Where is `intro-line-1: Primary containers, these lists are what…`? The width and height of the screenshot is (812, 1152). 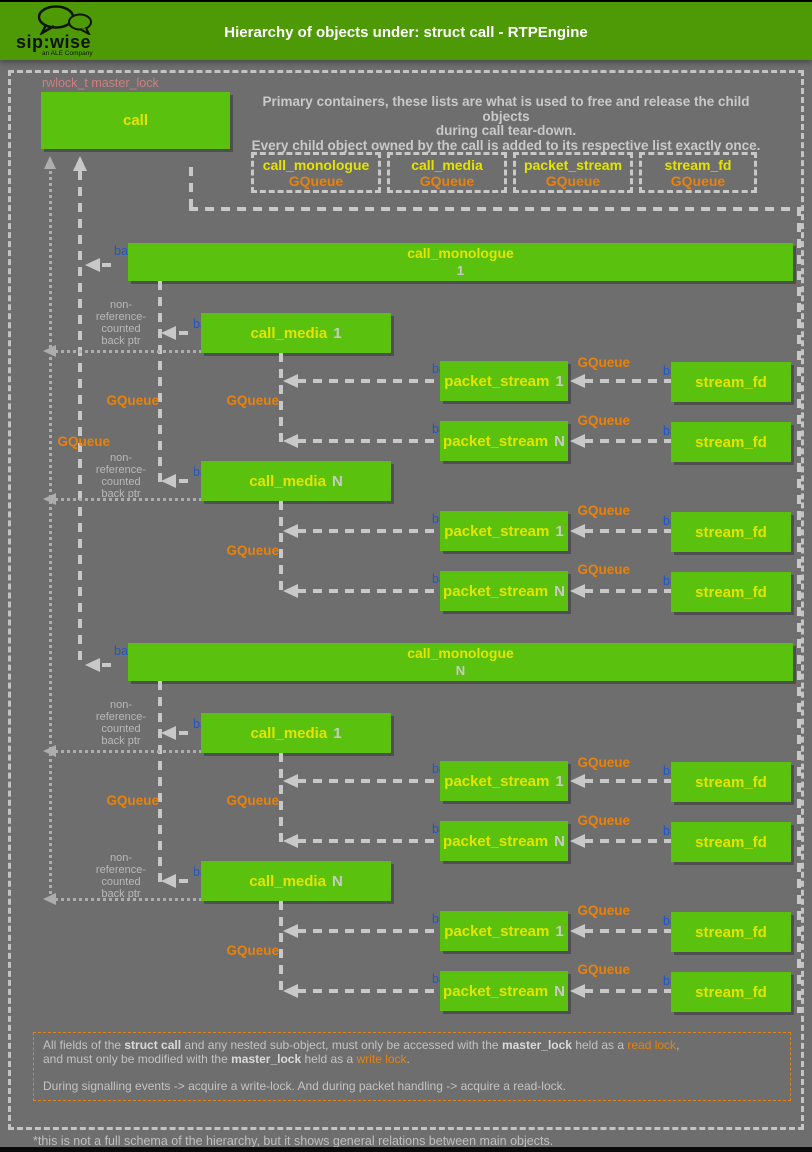 intro-line-1: Primary containers, these lists are what… is located at coordinates (506, 109).